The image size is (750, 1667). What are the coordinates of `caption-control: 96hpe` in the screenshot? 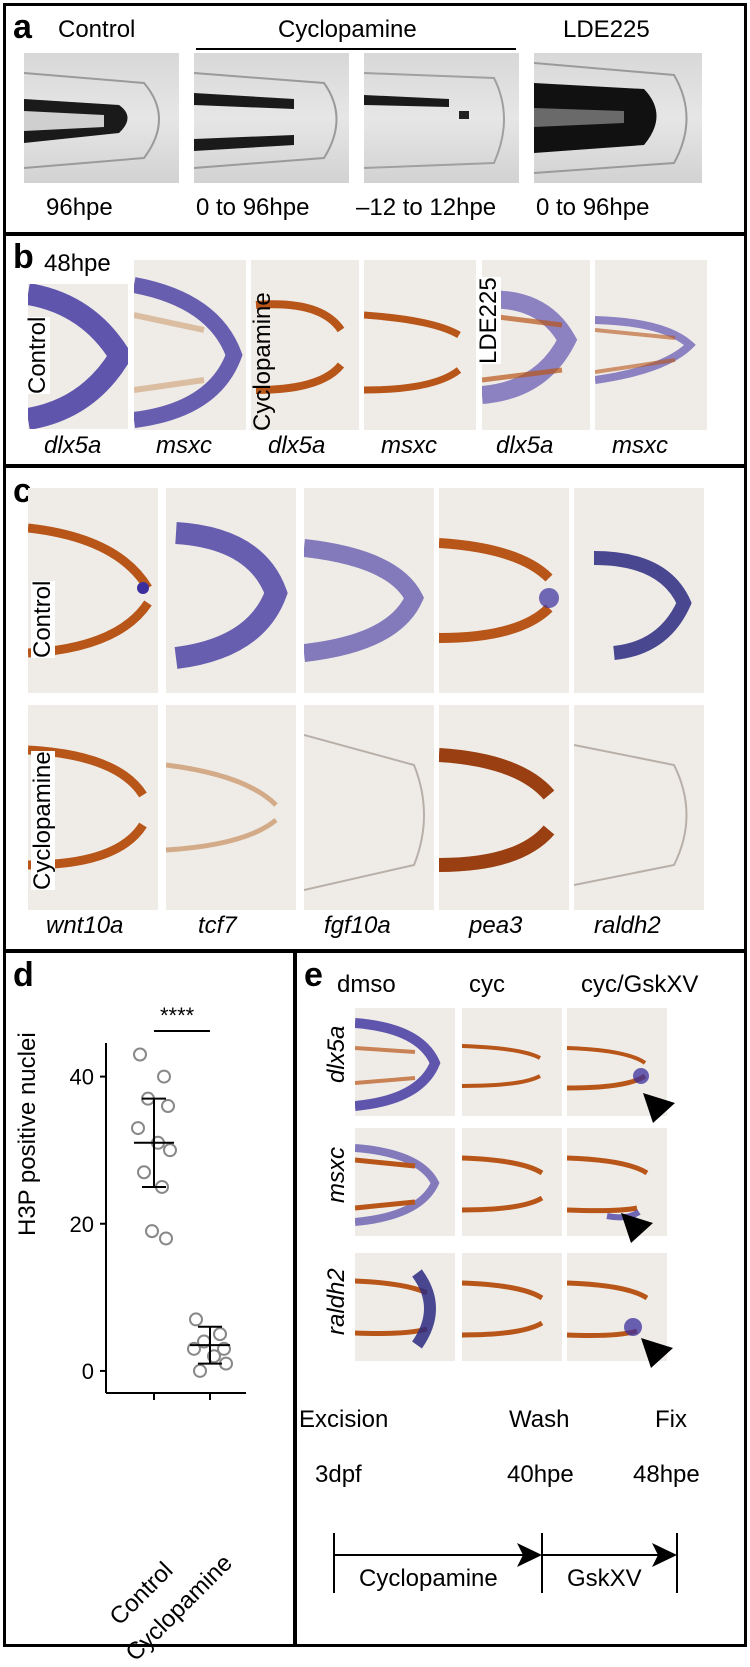 It's located at (79, 207).